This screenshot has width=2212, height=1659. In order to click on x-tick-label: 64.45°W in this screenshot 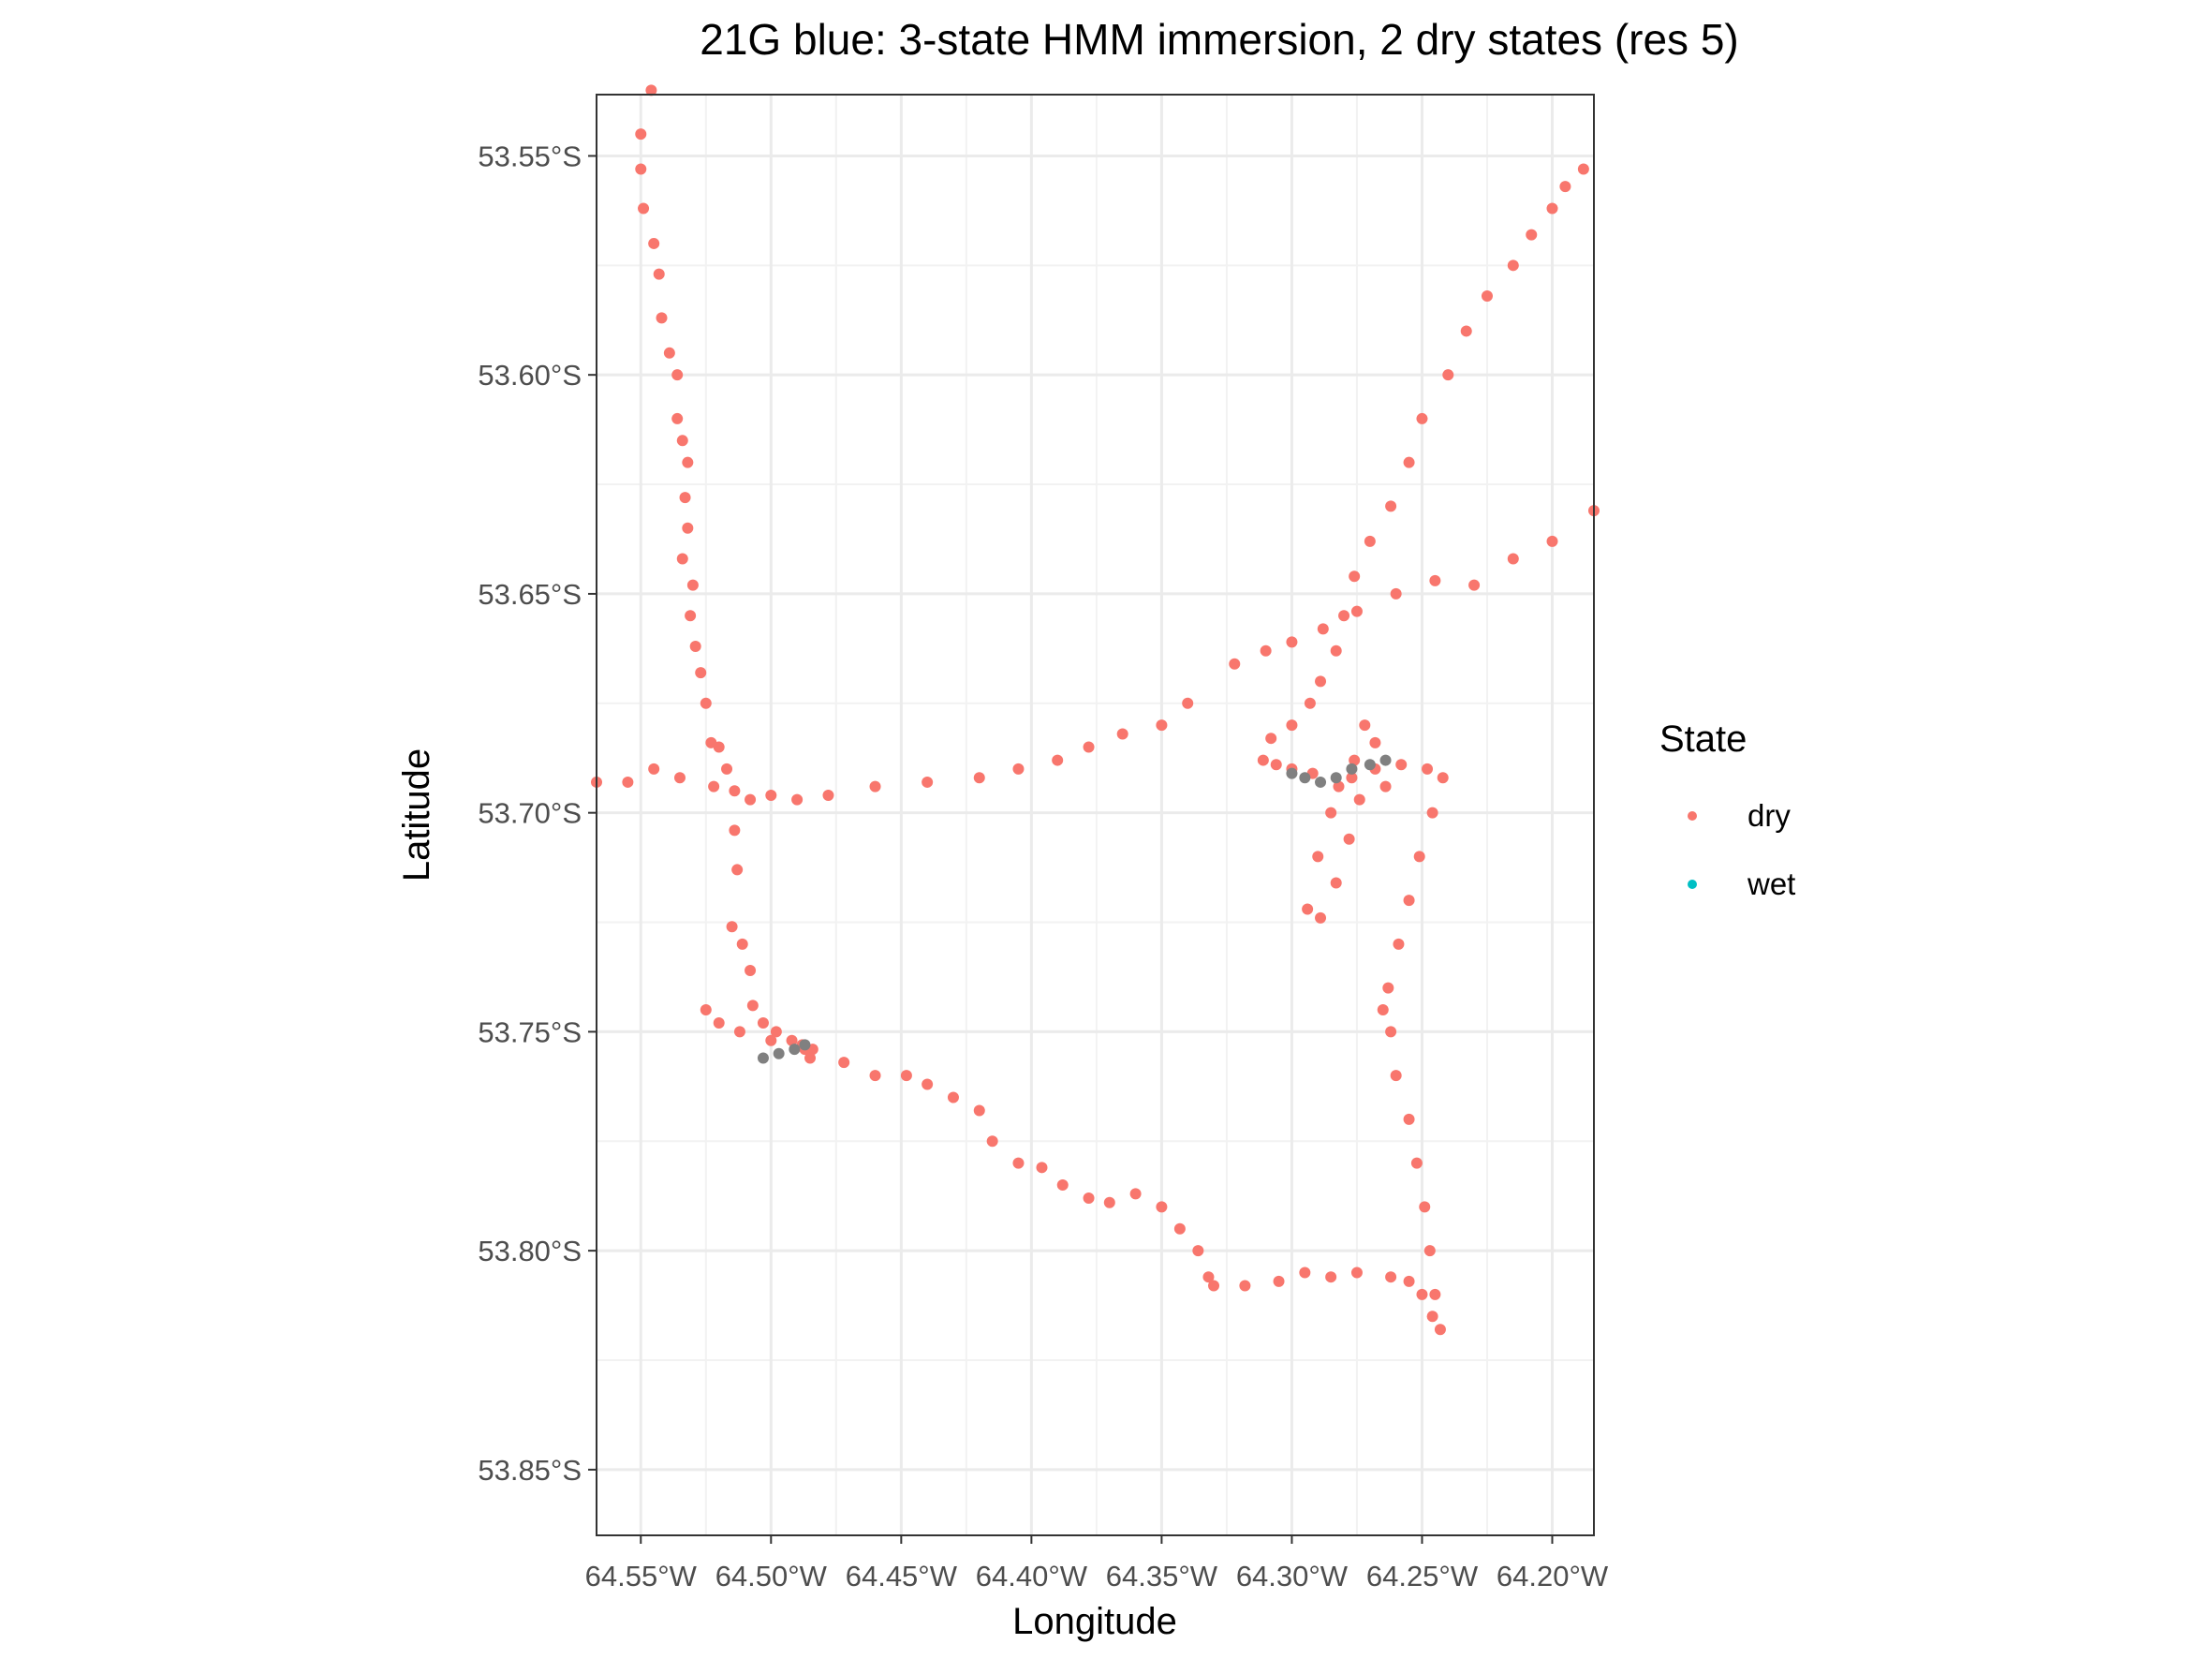, I will do `click(902, 1576)`.